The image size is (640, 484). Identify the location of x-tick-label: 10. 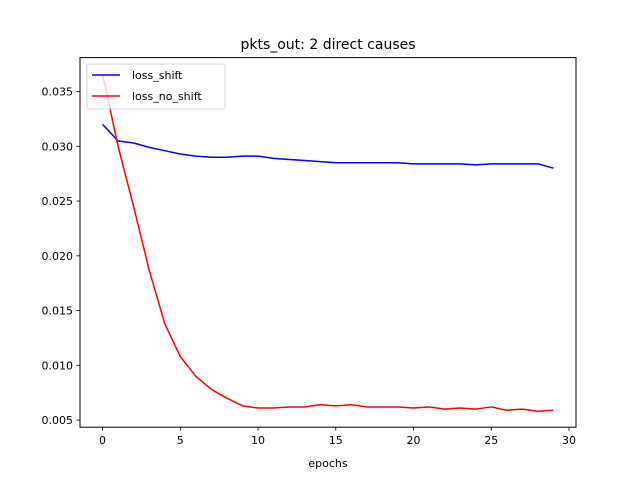
(258, 440).